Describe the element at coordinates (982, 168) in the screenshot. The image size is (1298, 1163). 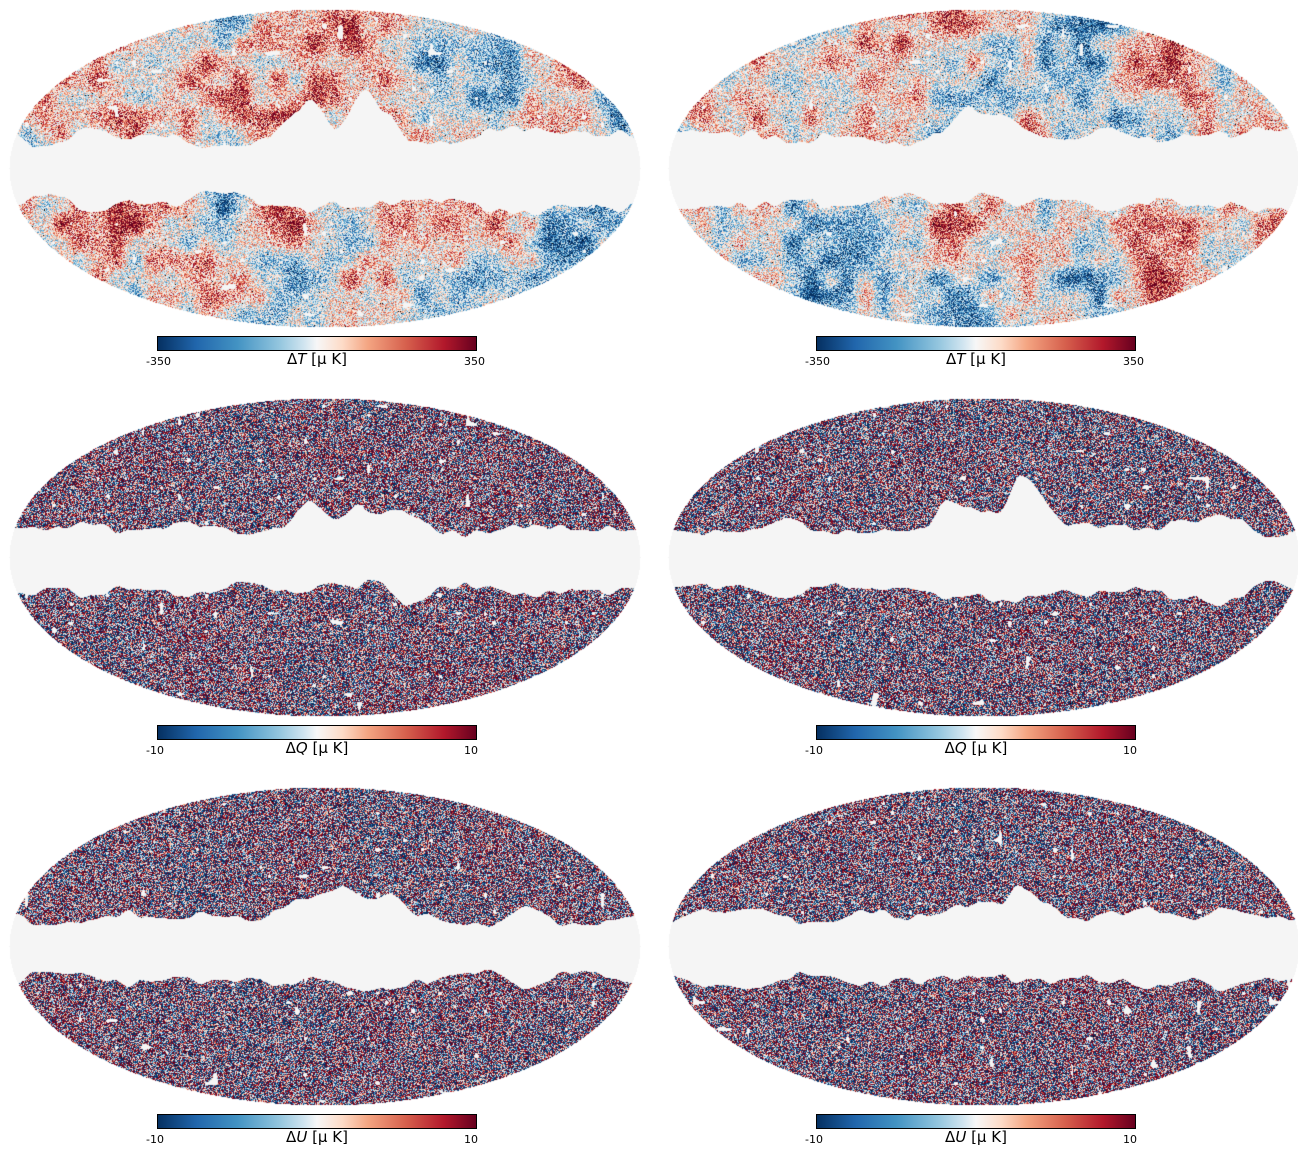
I see `sky-map-dT-right` at that location.